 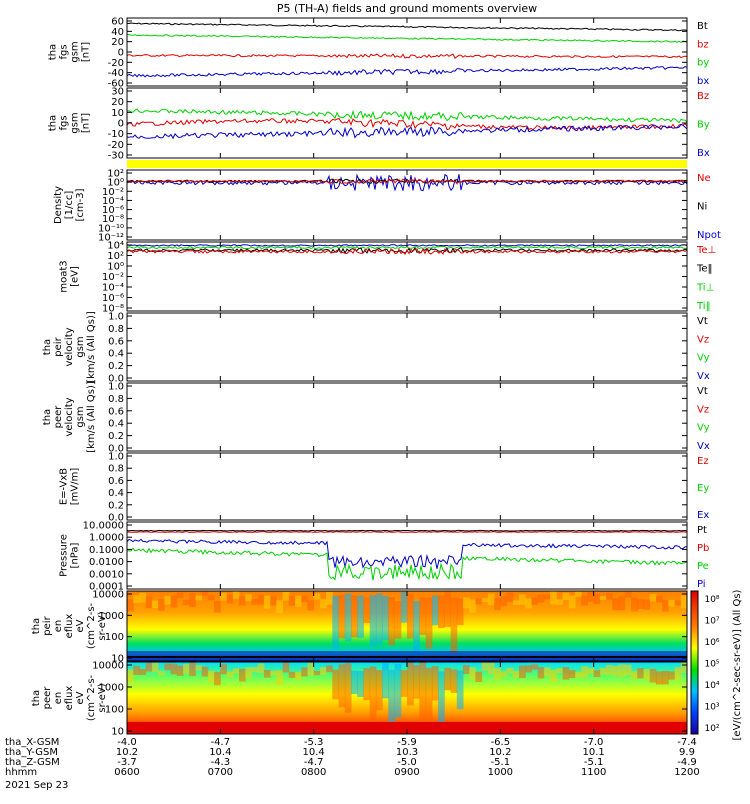 I want to click on x-axis-value: -4.9, so click(x=687, y=762).